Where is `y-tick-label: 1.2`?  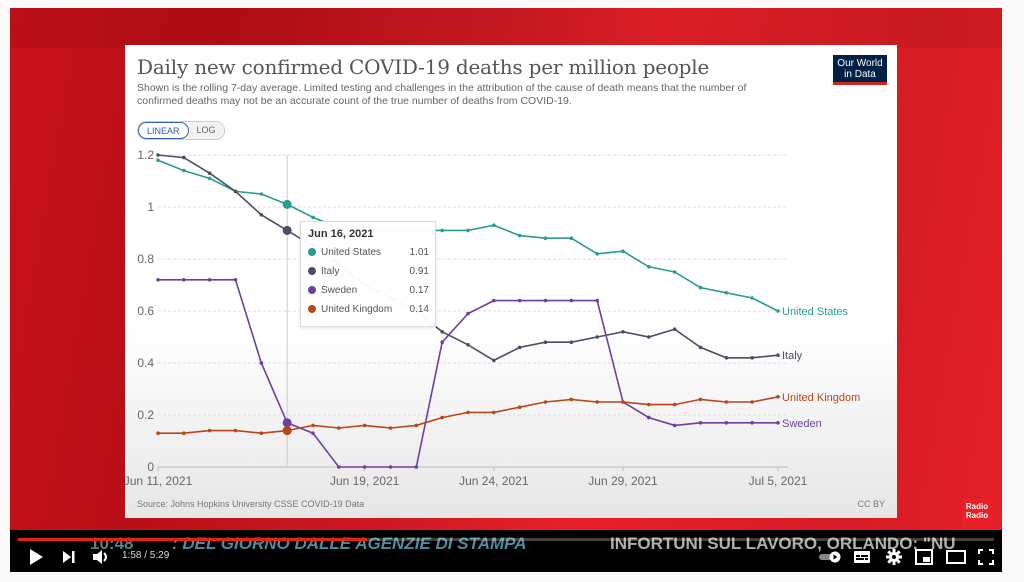 y-tick-label: 1.2 is located at coordinates (145, 155).